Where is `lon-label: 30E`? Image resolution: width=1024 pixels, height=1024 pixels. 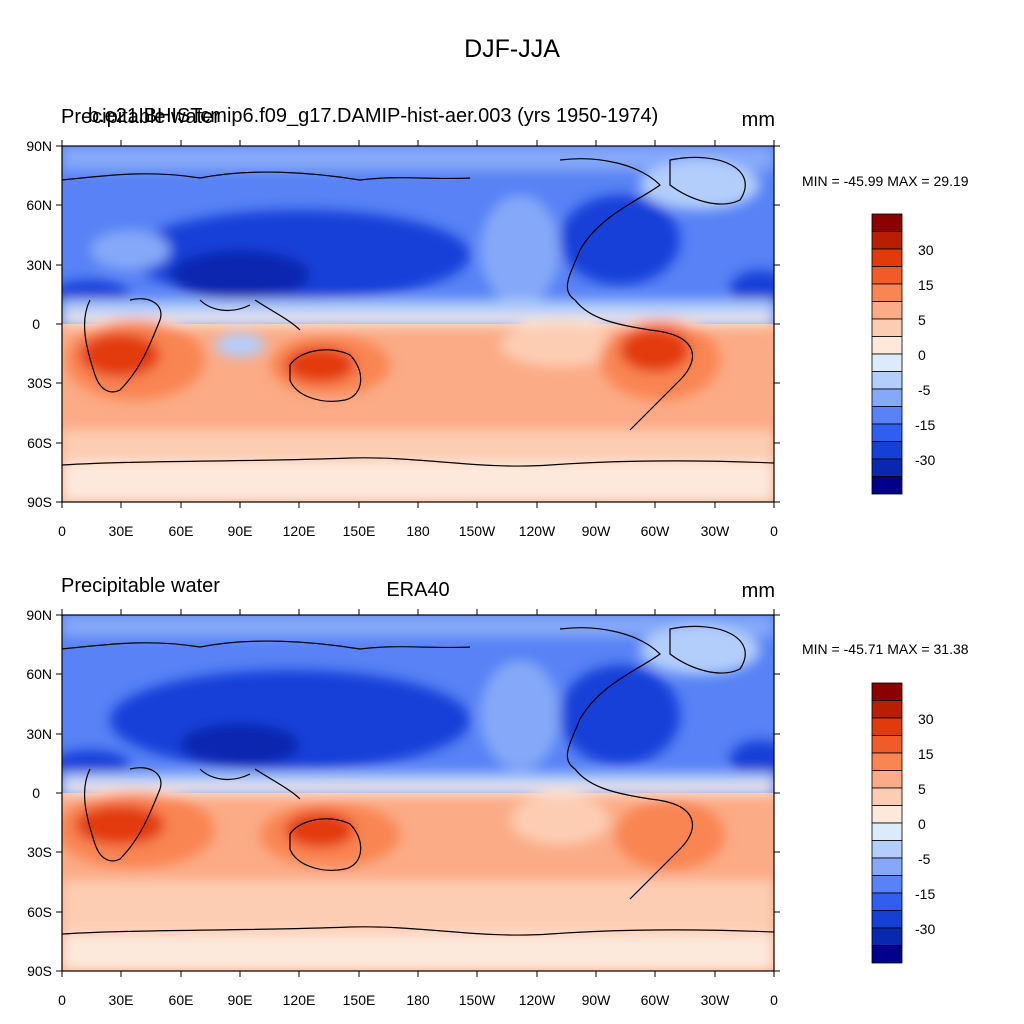 lon-label: 30E is located at coordinates (121, 1000).